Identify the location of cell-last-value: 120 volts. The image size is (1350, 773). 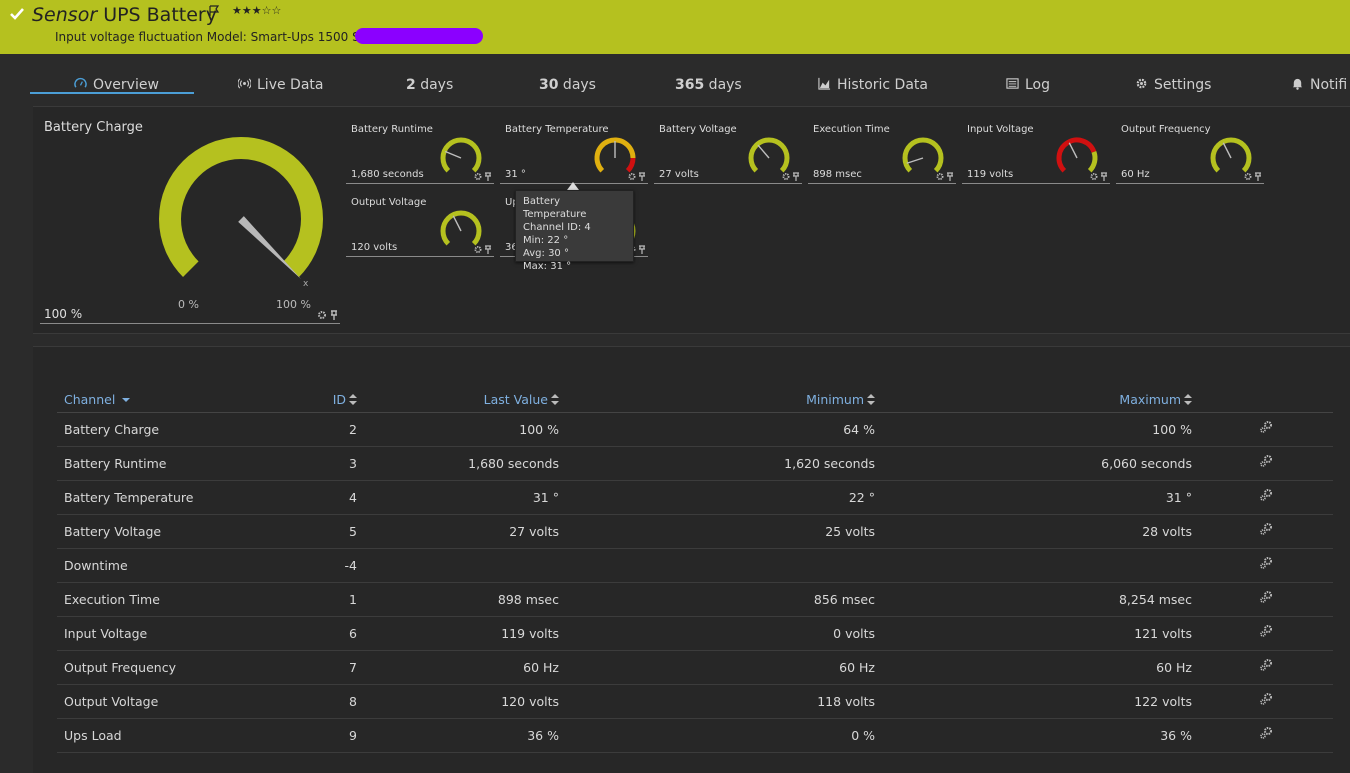
(465, 701).